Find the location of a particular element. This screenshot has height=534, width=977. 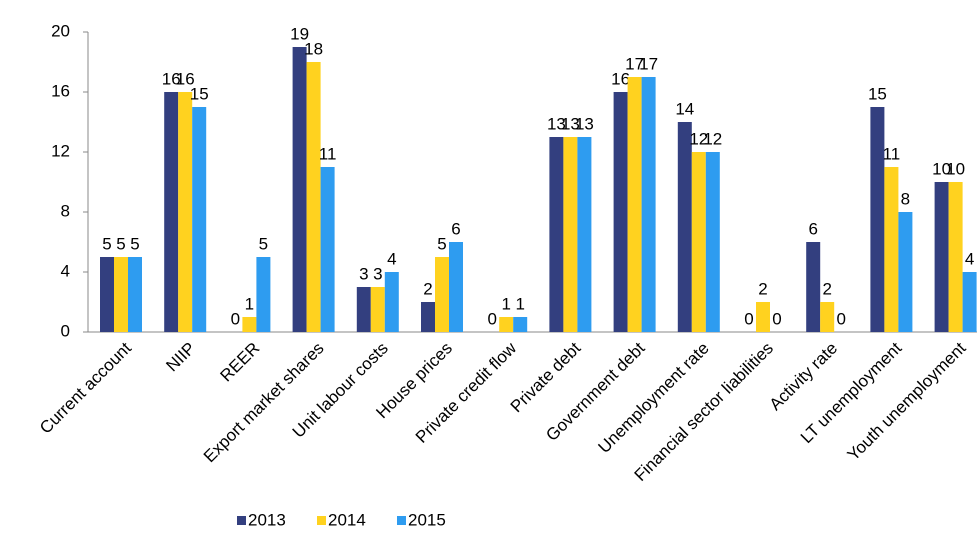

value-label: 8 is located at coordinates (905, 198).